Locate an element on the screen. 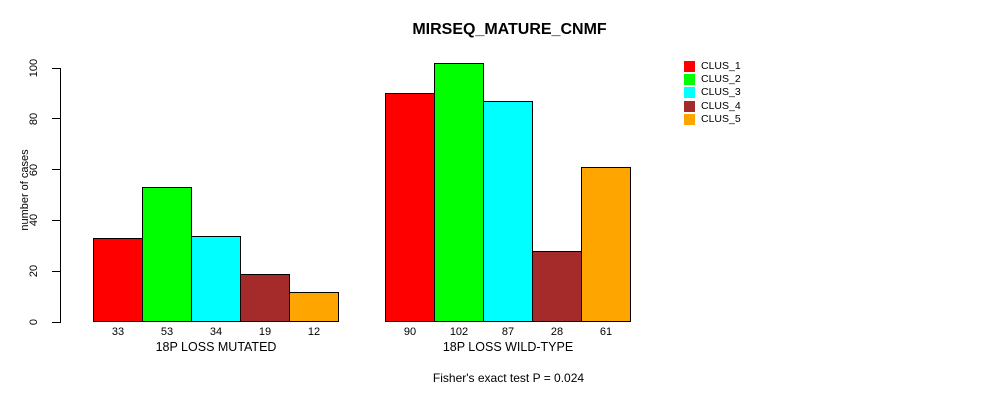 The height and width of the screenshot is (400, 990). bar-clus_2-group1 is located at coordinates (167, 254).